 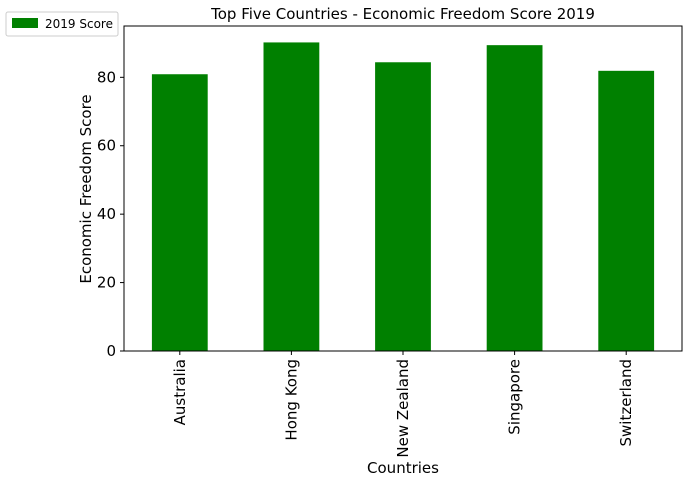 What do you see at coordinates (106, 146) in the screenshot?
I see `y-tick-label: 60` at bounding box center [106, 146].